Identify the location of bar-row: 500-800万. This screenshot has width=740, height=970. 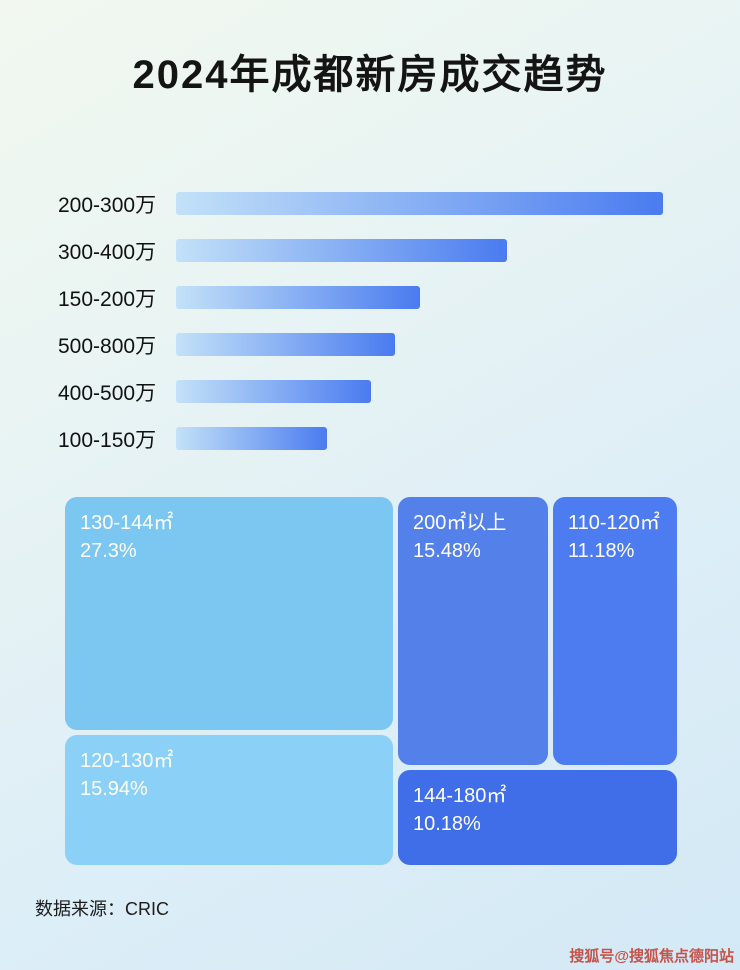
(399, 345).